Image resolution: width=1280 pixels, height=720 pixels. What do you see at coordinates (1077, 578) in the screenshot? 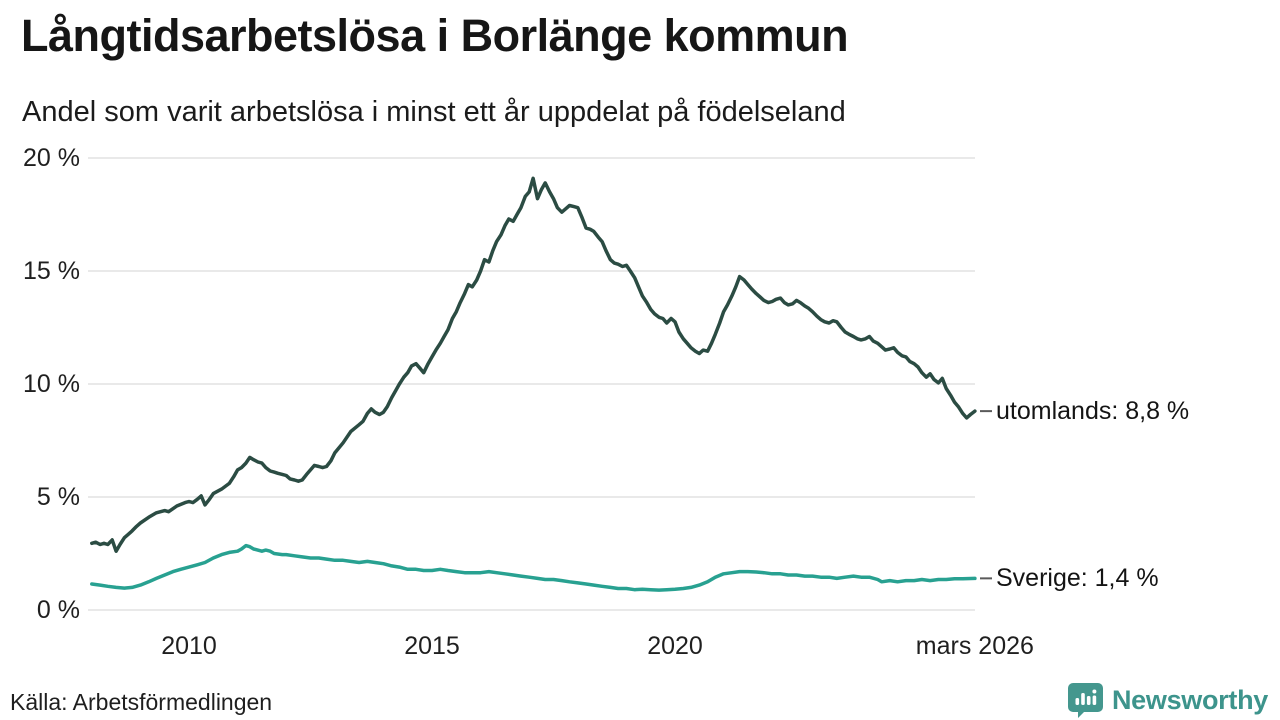
I see `series-end-label-Sverige: Sverige: 1,4 %` at bounding box center [1077, 578].